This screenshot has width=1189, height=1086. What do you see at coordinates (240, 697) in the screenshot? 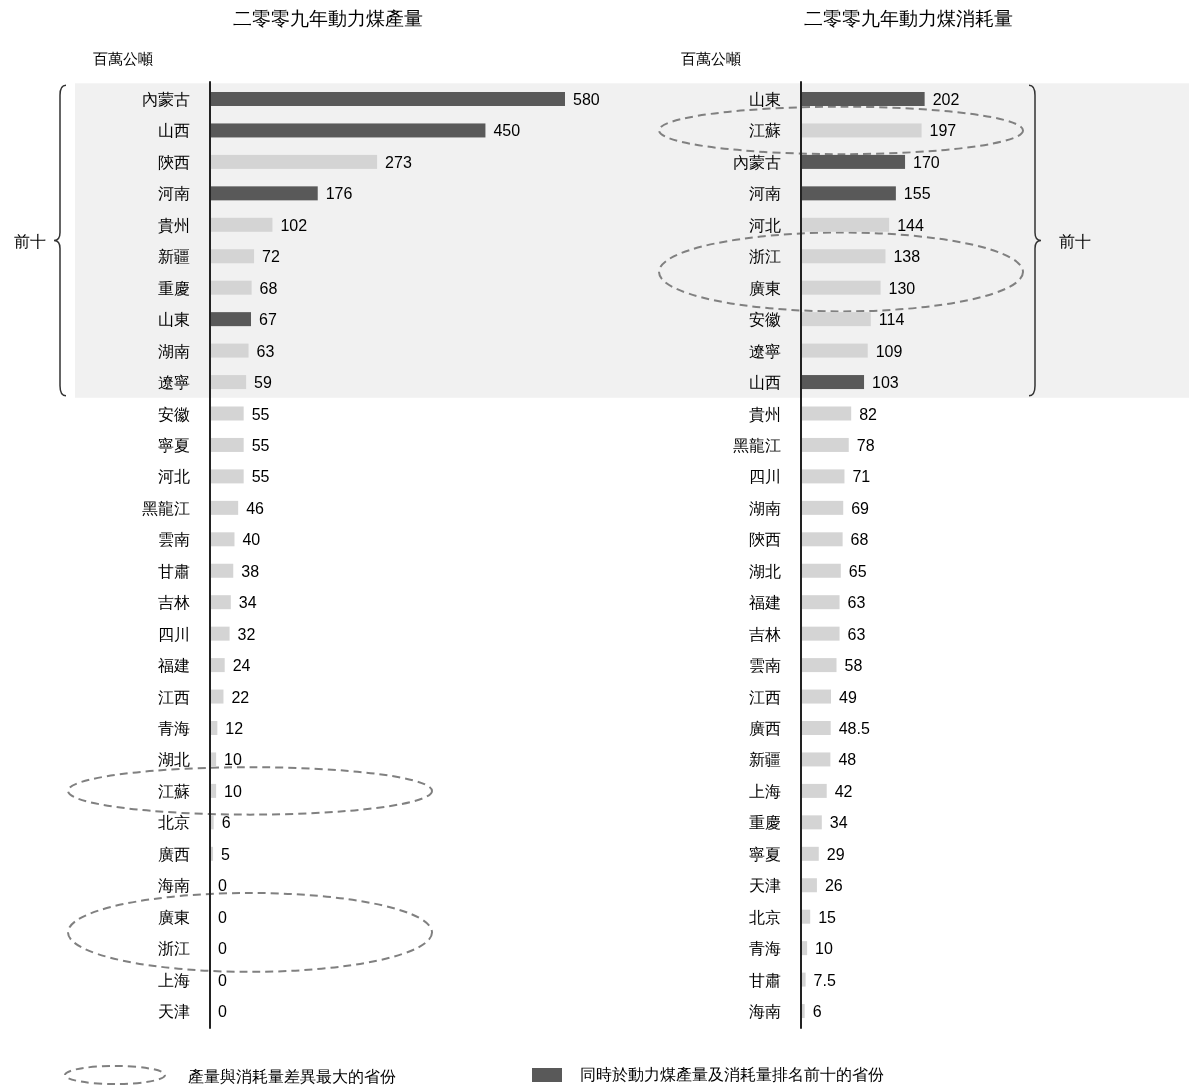
I see `data-label: 22` at bounding box center [240, 697].